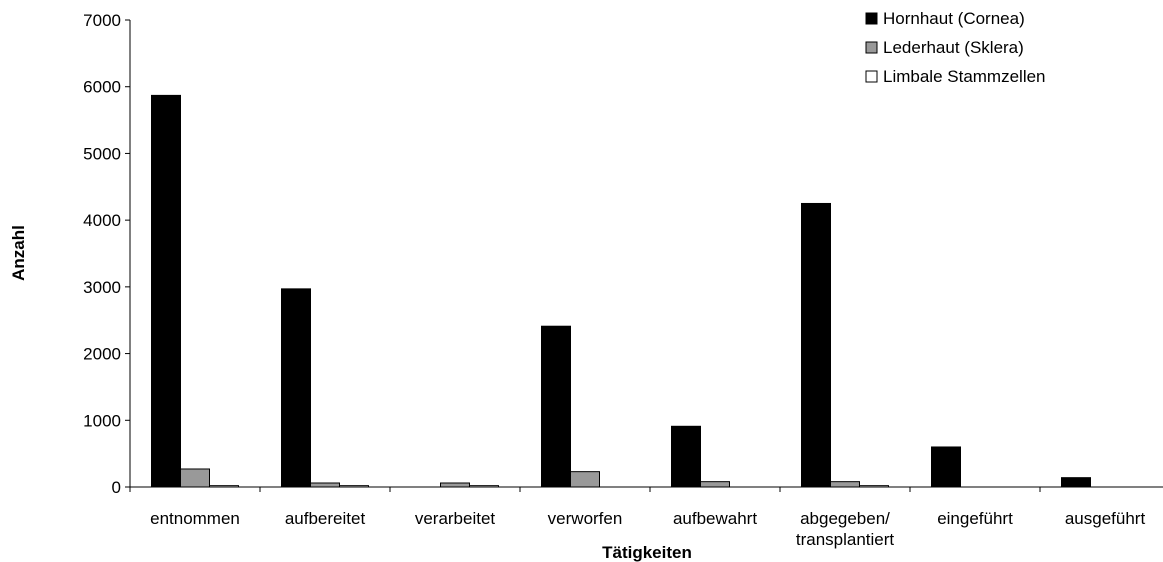 This screenshot has width=1163, height=562. Describe the element at coordinates (107, 254) in the screenshot. I see `y-axis: 0 1000 2000 3000 4000 5000 6000 7000` at that location.